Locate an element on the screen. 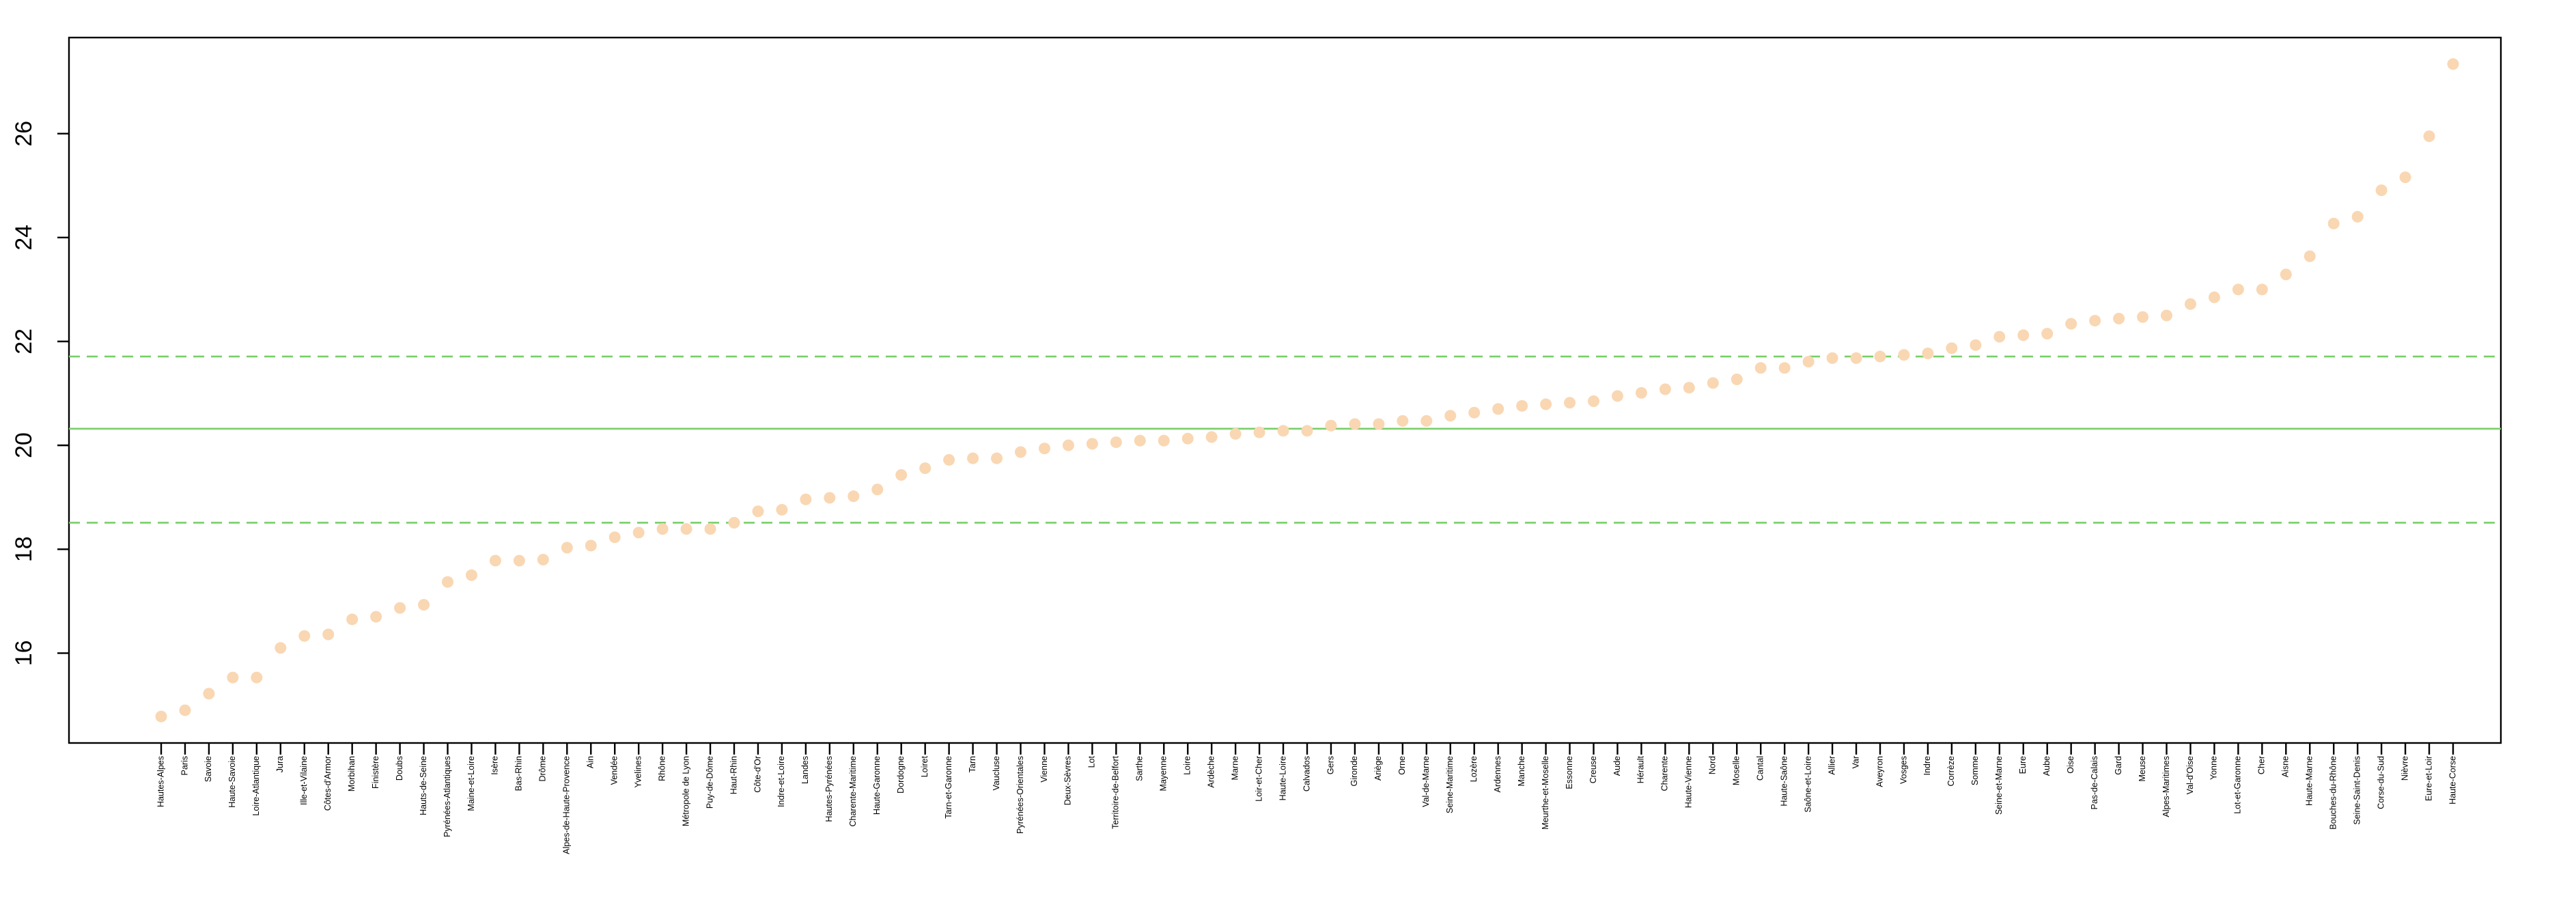 This screenshot has width=2576, height=898. x-tick-label: Drôme is located at coordinates (543, 769).